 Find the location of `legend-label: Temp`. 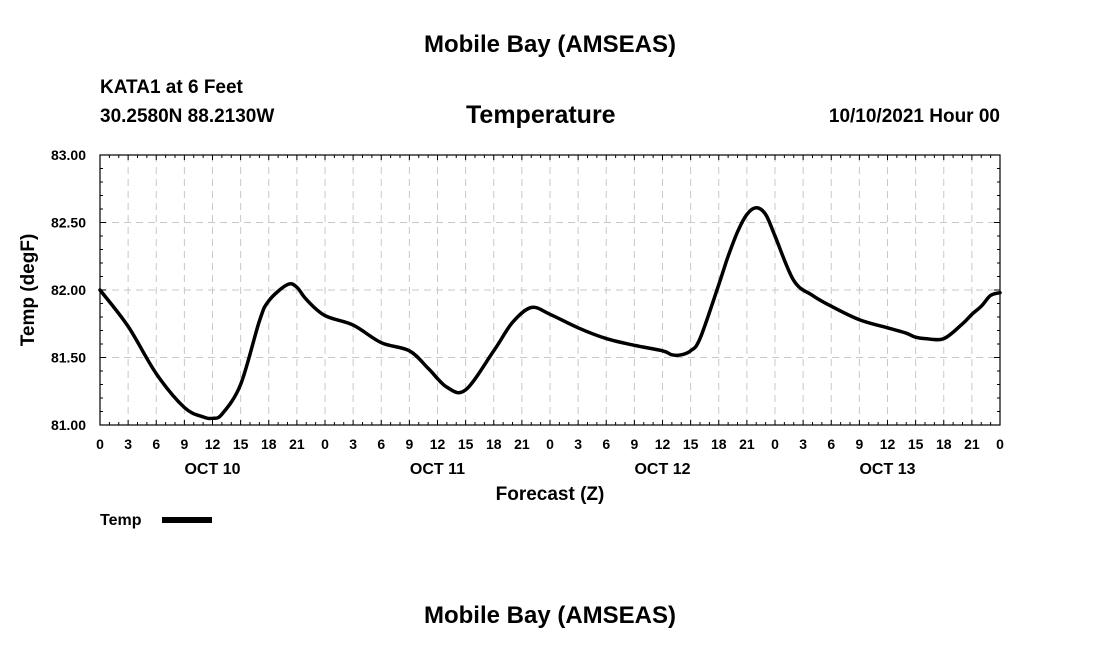

legend-label: Temp is located at coordinates (121, 520).